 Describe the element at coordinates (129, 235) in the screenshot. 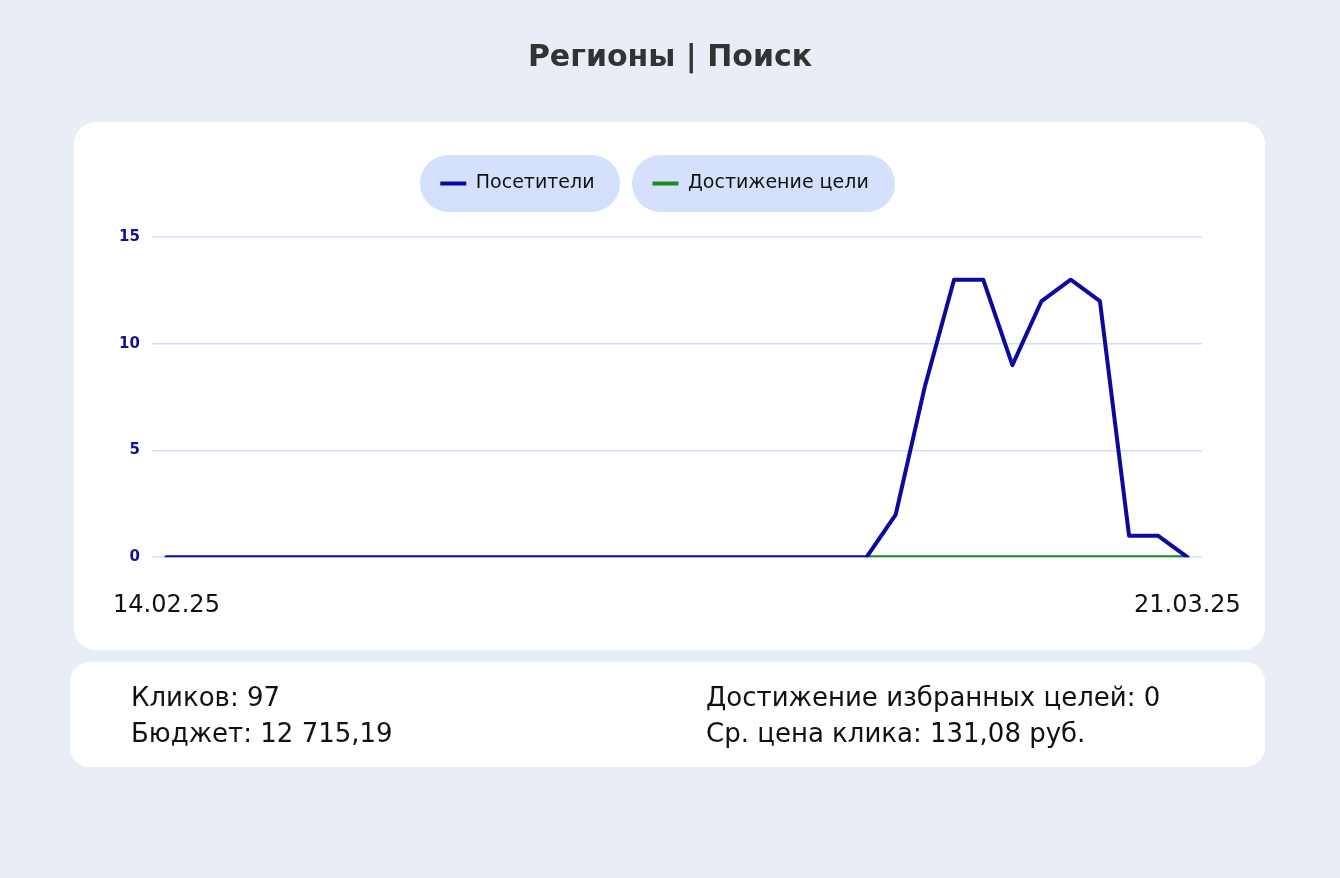

I see `y-tick-label: 15` at that location.